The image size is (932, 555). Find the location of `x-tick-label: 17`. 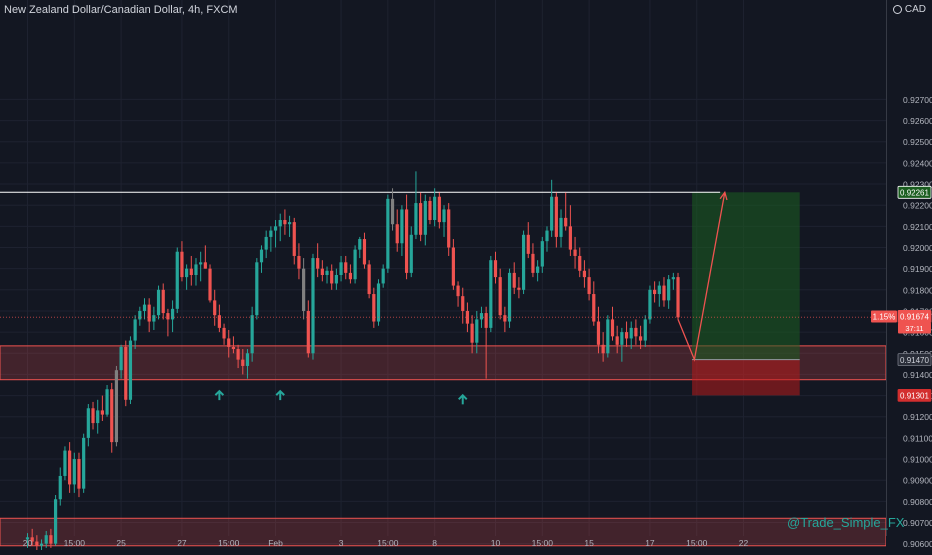

x-tick-label: 17 is located at coordinates (650, 543).